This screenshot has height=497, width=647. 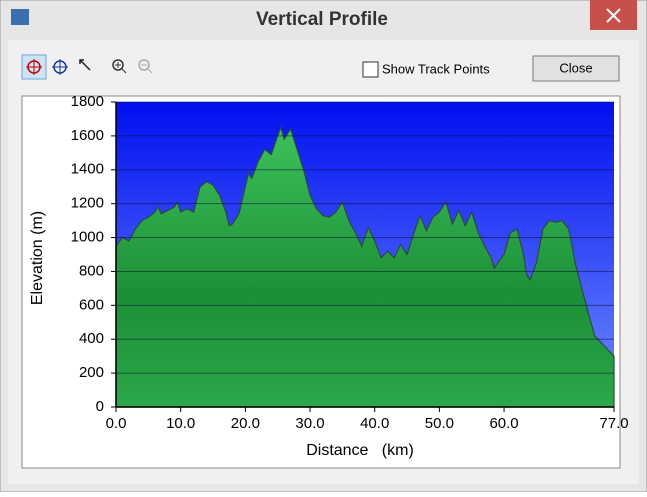 I want to click on x-tick-label: 60.0, so click(x=503, y=423).